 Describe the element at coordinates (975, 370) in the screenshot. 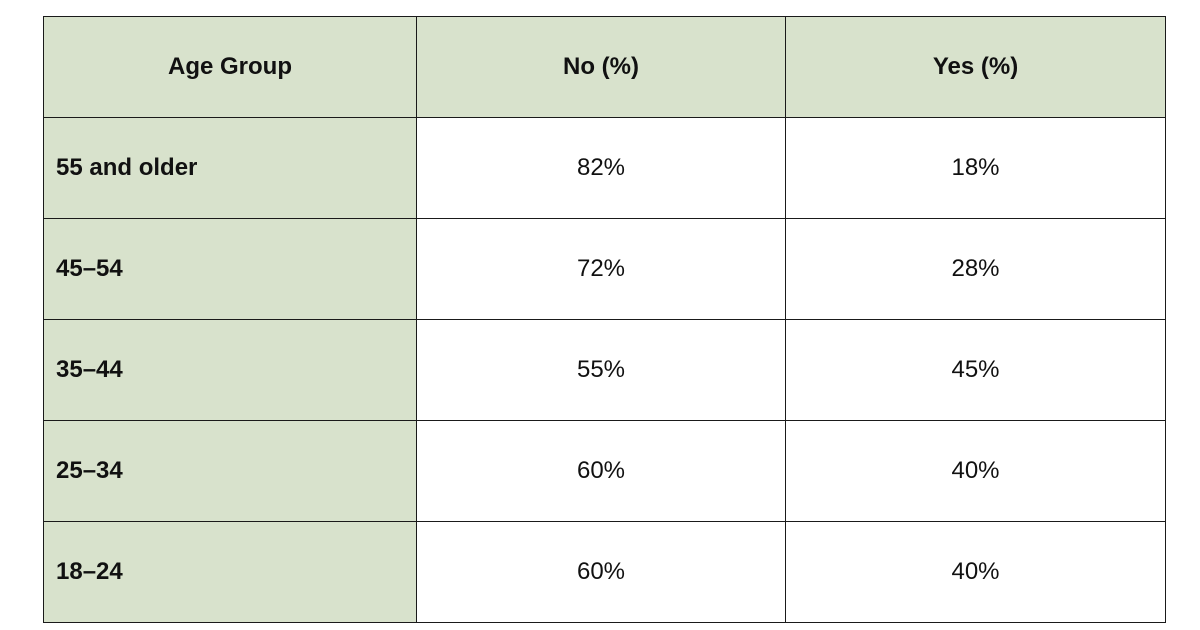

I see `yes-value-cell: 45%` at that location.